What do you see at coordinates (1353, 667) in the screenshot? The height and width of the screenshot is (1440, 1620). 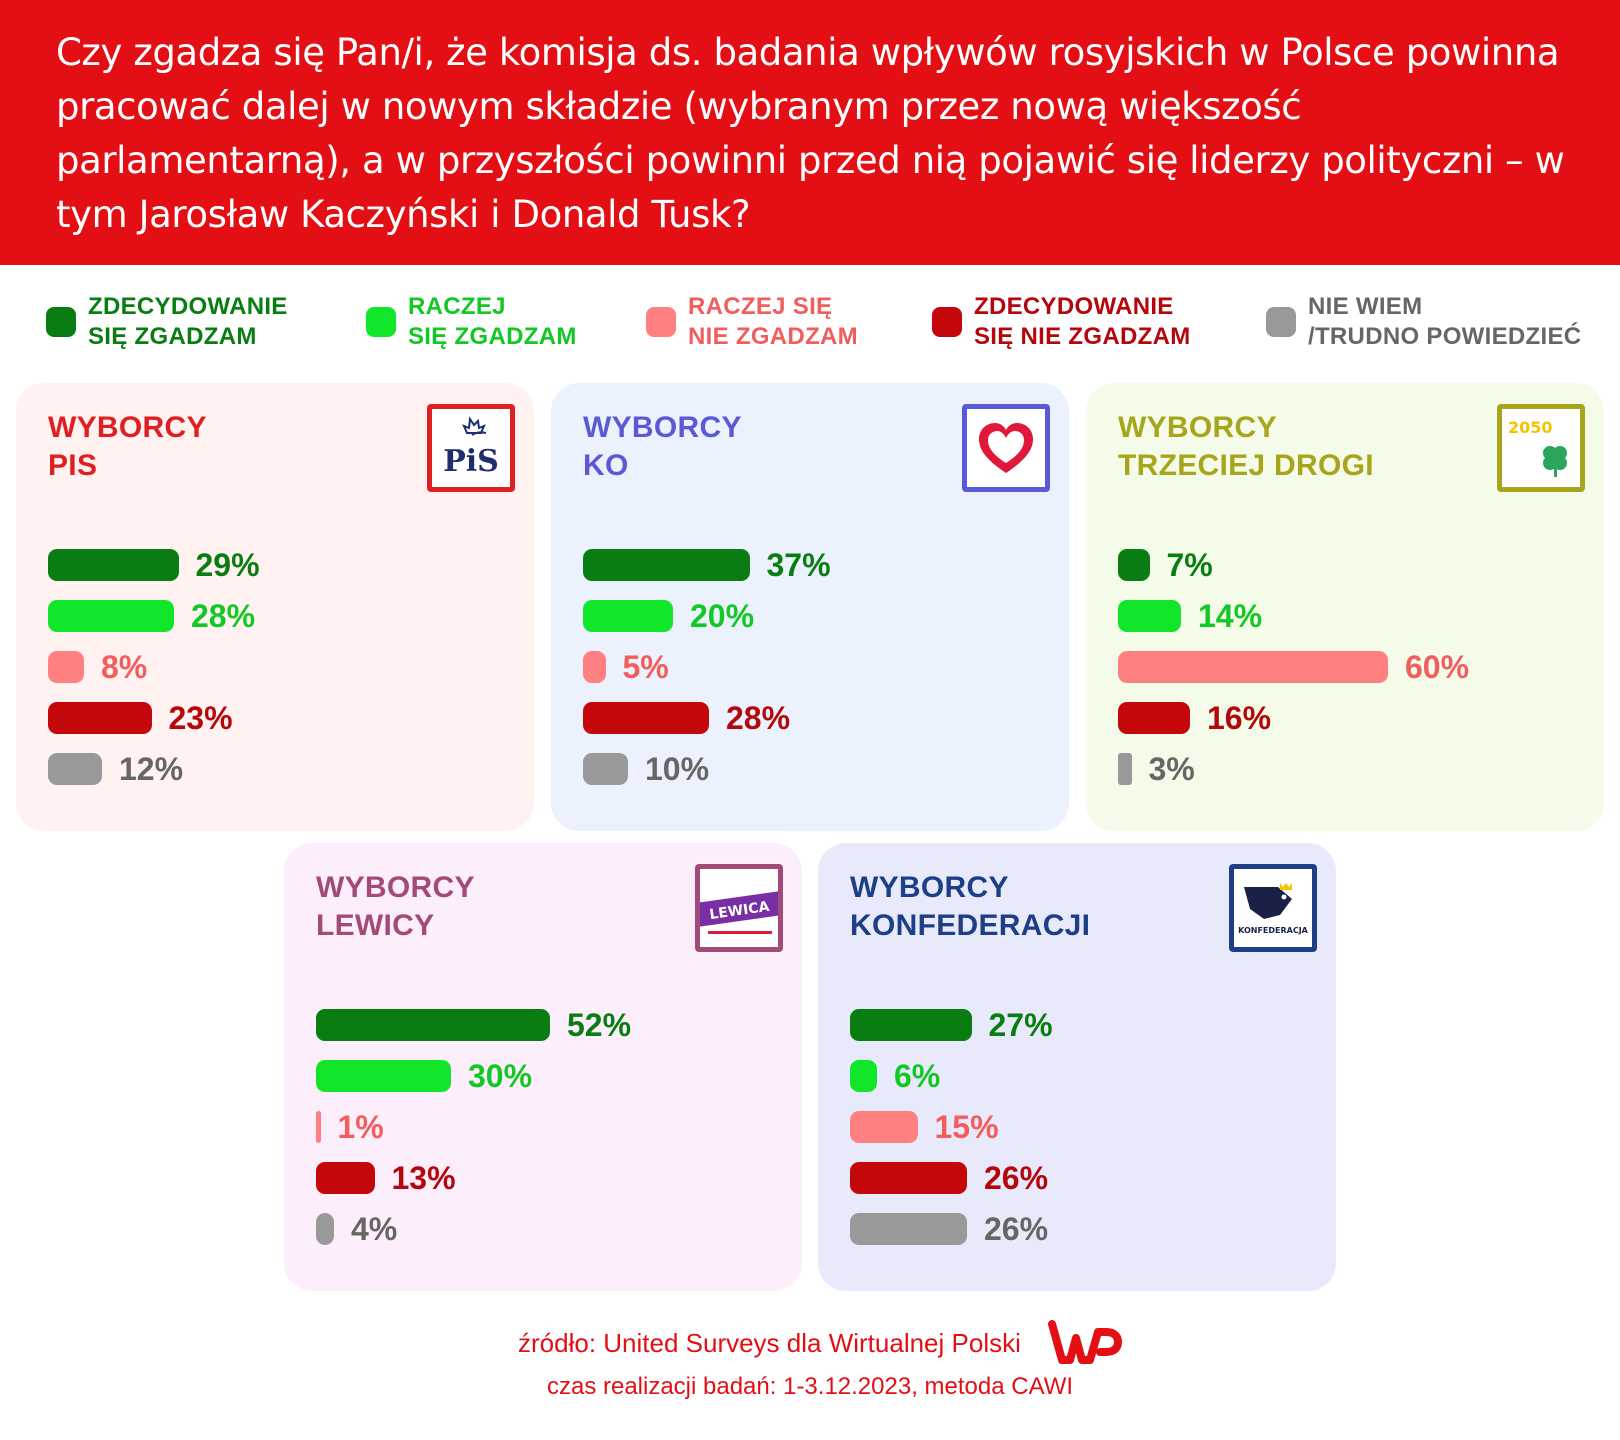 I see `bar-row: 60%` at bounding box center [1353, 667].